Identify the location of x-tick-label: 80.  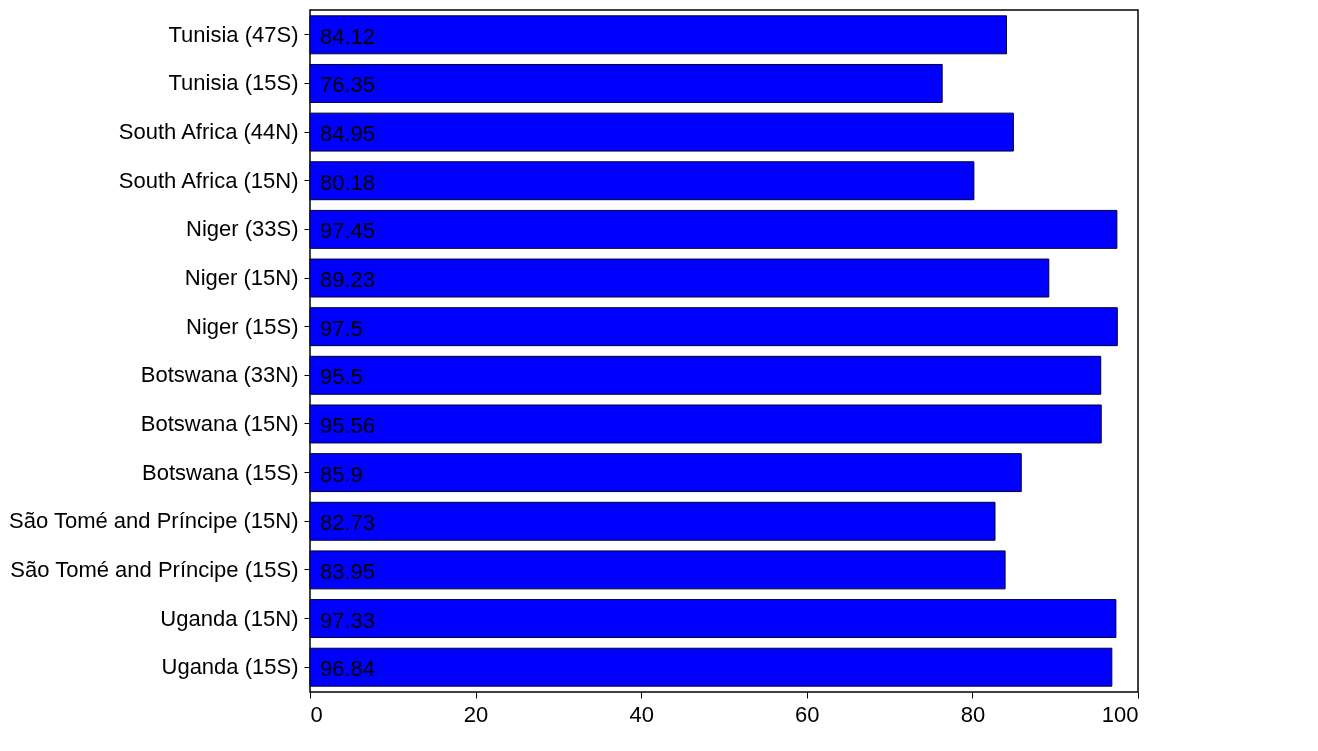
(973, 714).